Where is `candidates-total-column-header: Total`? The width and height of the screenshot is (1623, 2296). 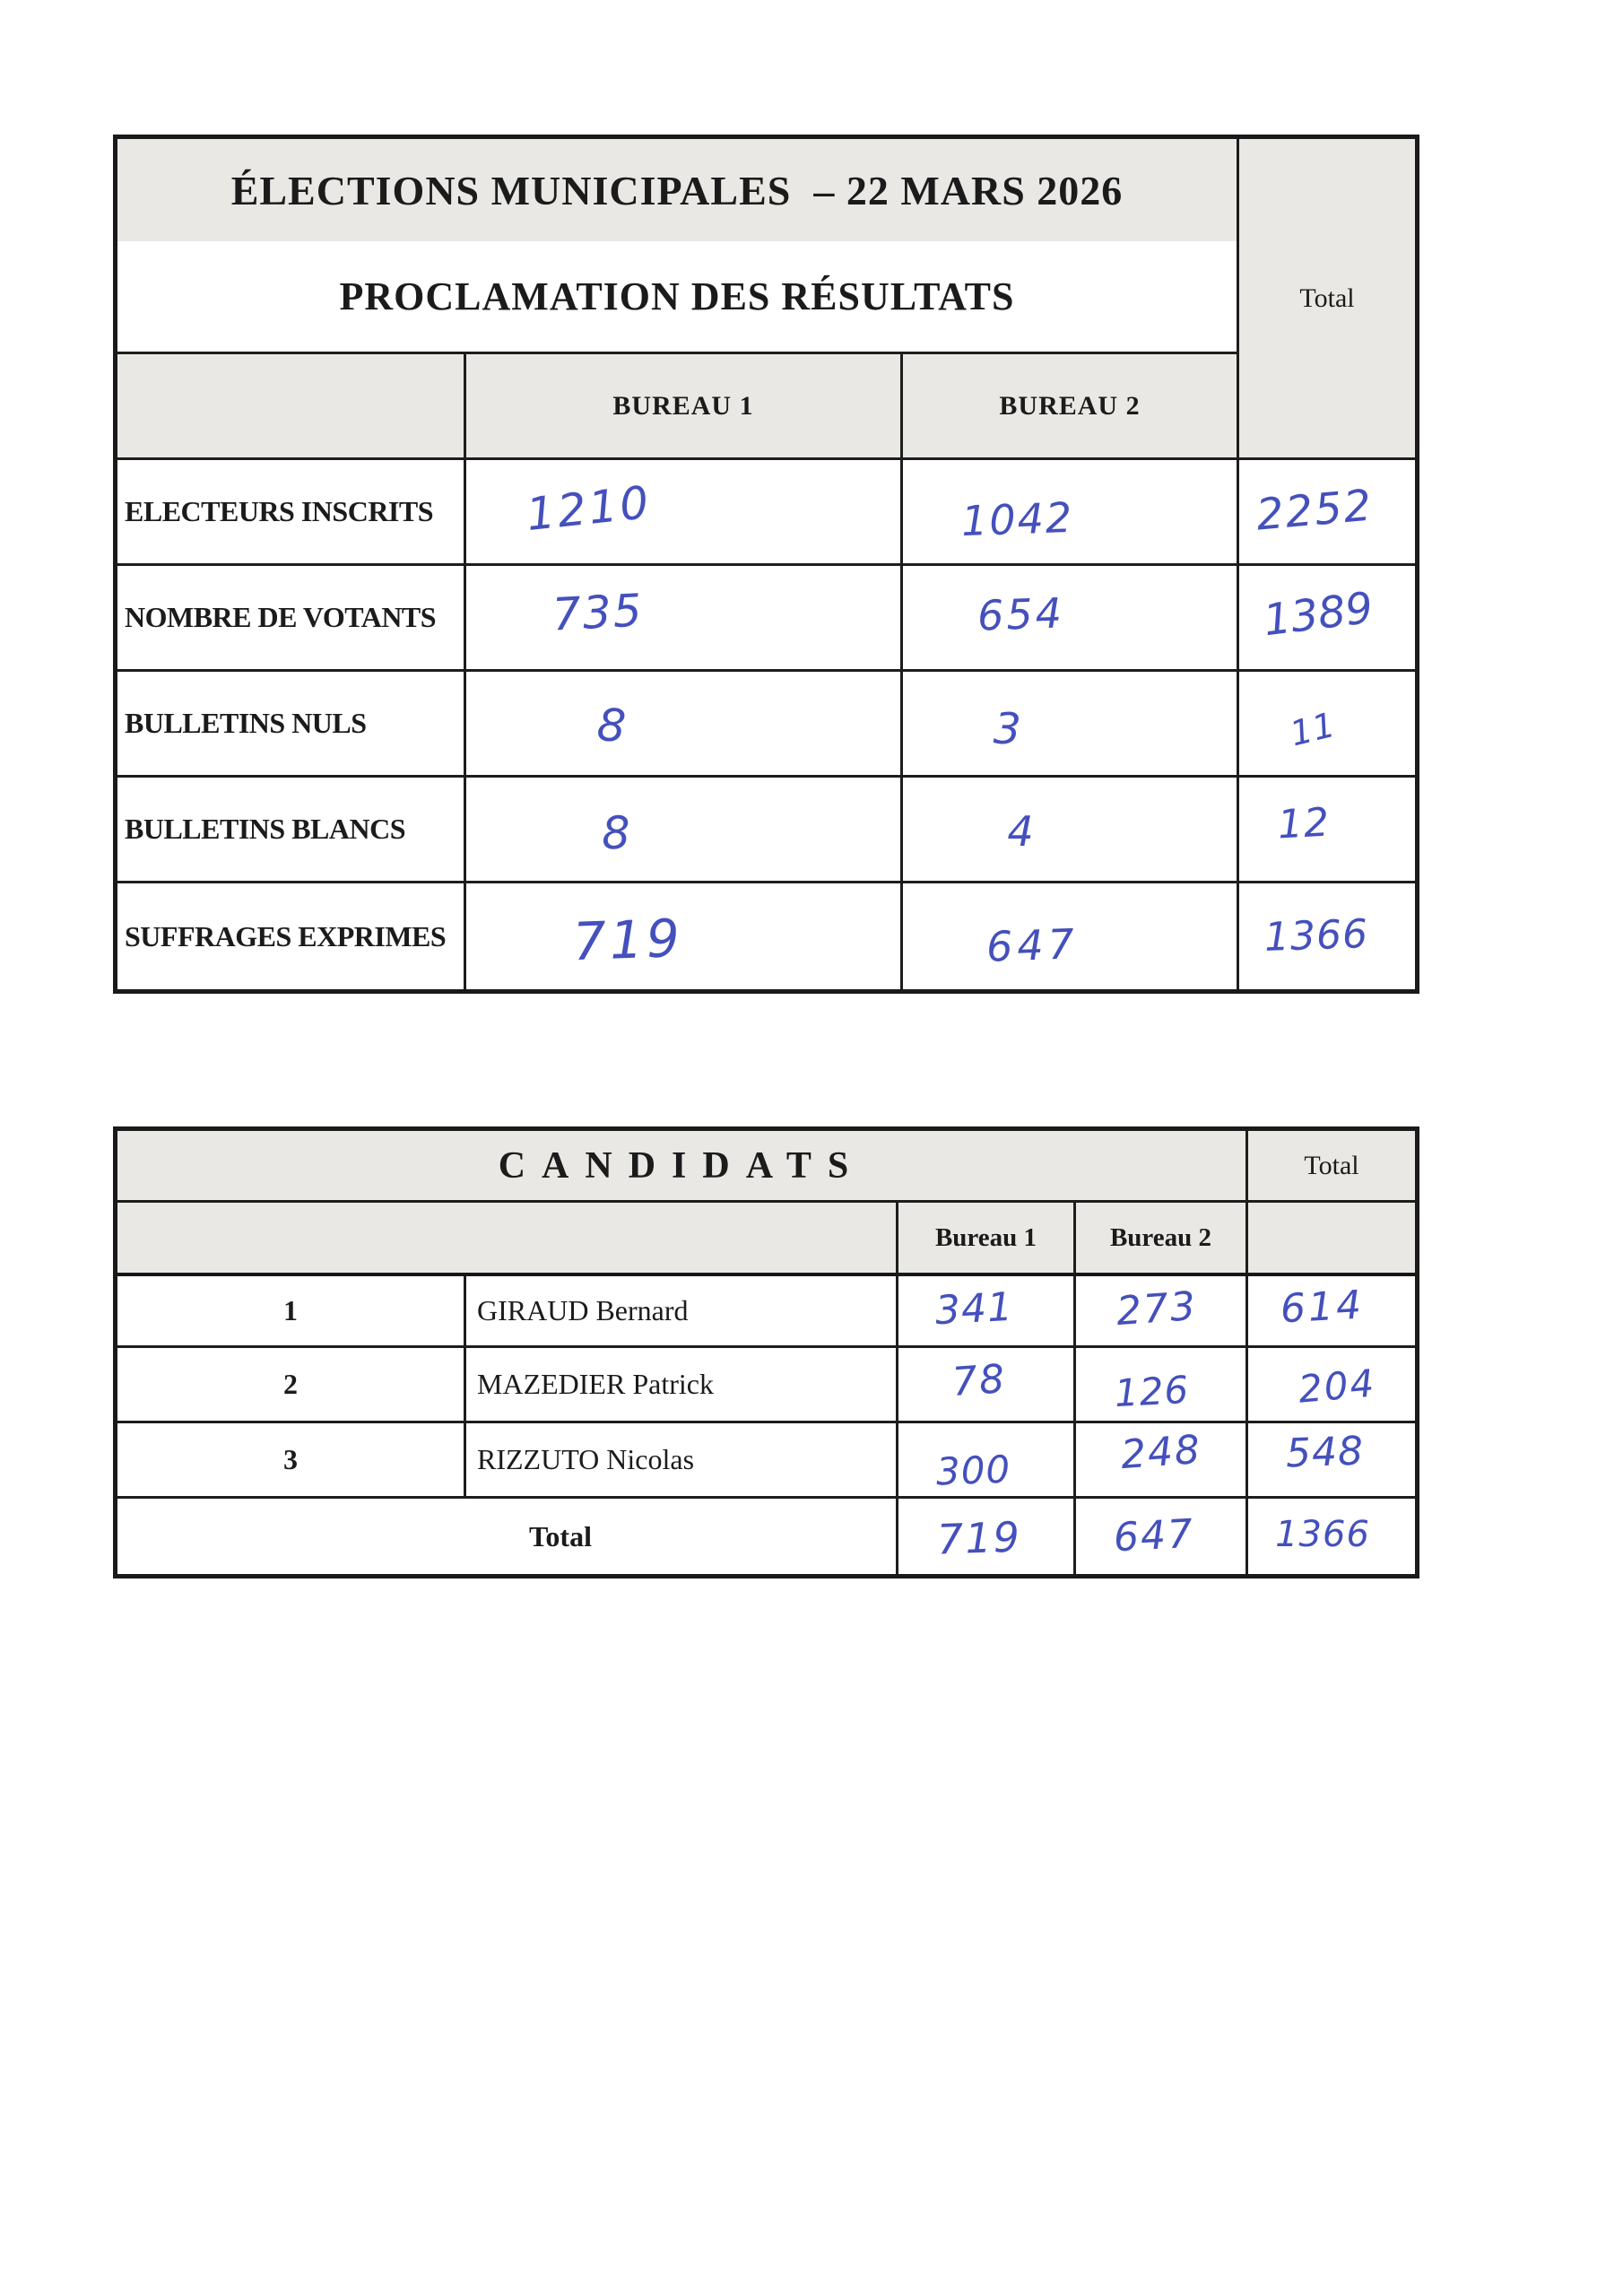 candidates-total-column-header: Total is located at coordinates (1331, 1167).